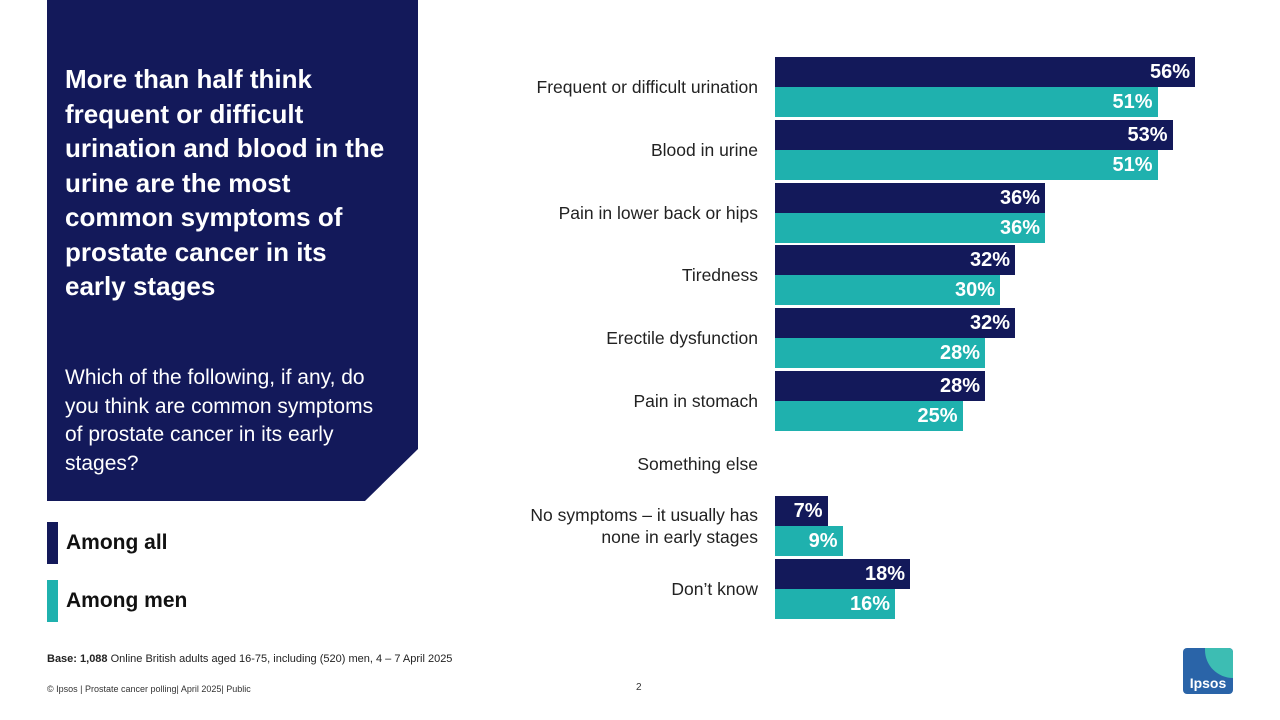  I want to click on category-label-line: Erectile dysfunction, so click(682, 338).